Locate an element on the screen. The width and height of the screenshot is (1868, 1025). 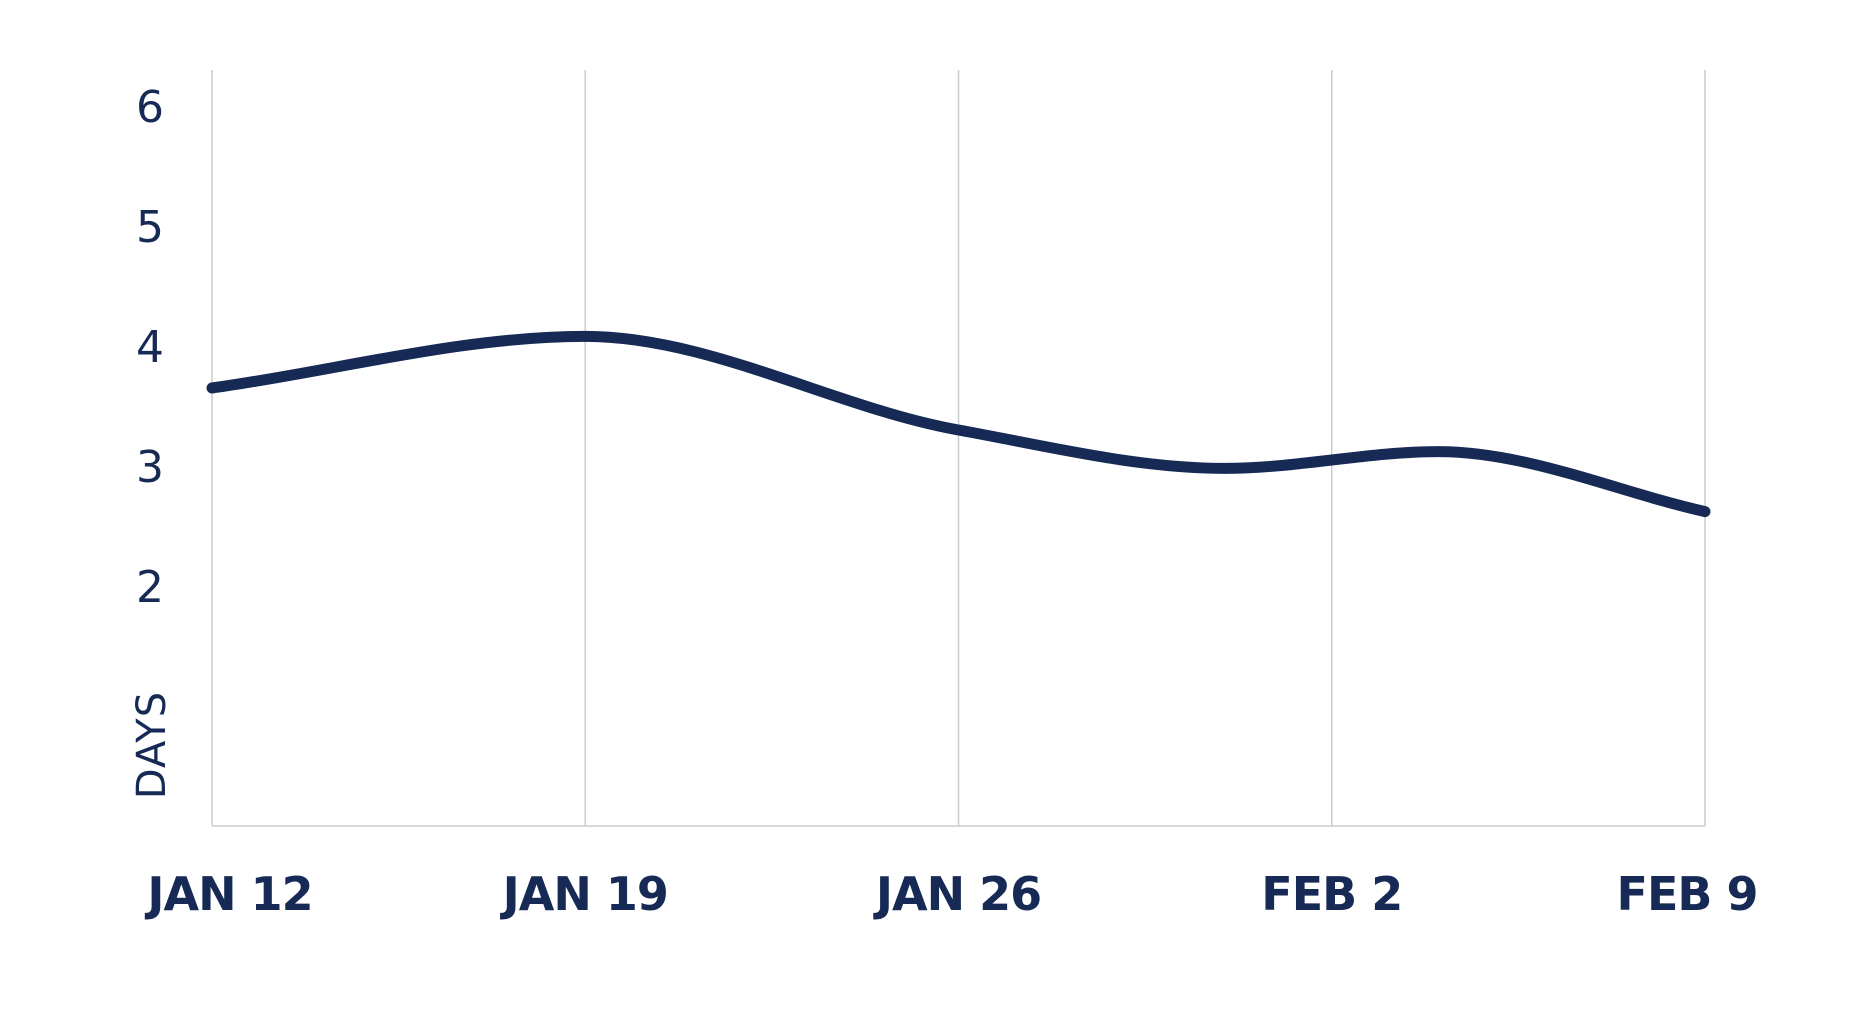
y-tick-label-2: 2 is located at coordinates (150, 587).